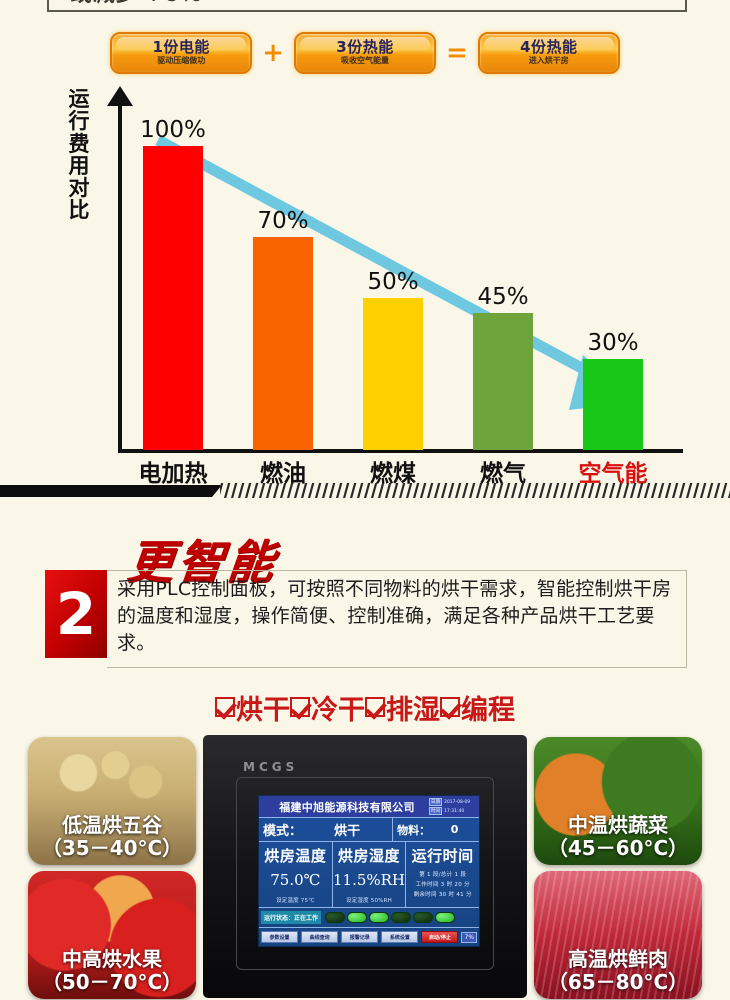 The image size is (730, 1000). Describe the element at coordinates (112, 848) in the screenshot. I see `tile-temp: （35－40°C）` at that location.